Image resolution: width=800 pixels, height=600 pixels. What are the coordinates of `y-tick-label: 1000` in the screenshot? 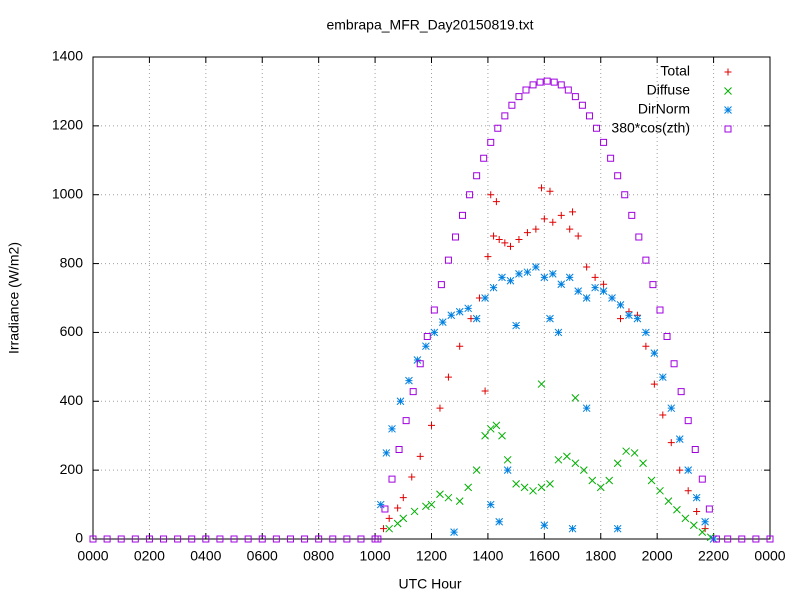 It's located at (67, 193).